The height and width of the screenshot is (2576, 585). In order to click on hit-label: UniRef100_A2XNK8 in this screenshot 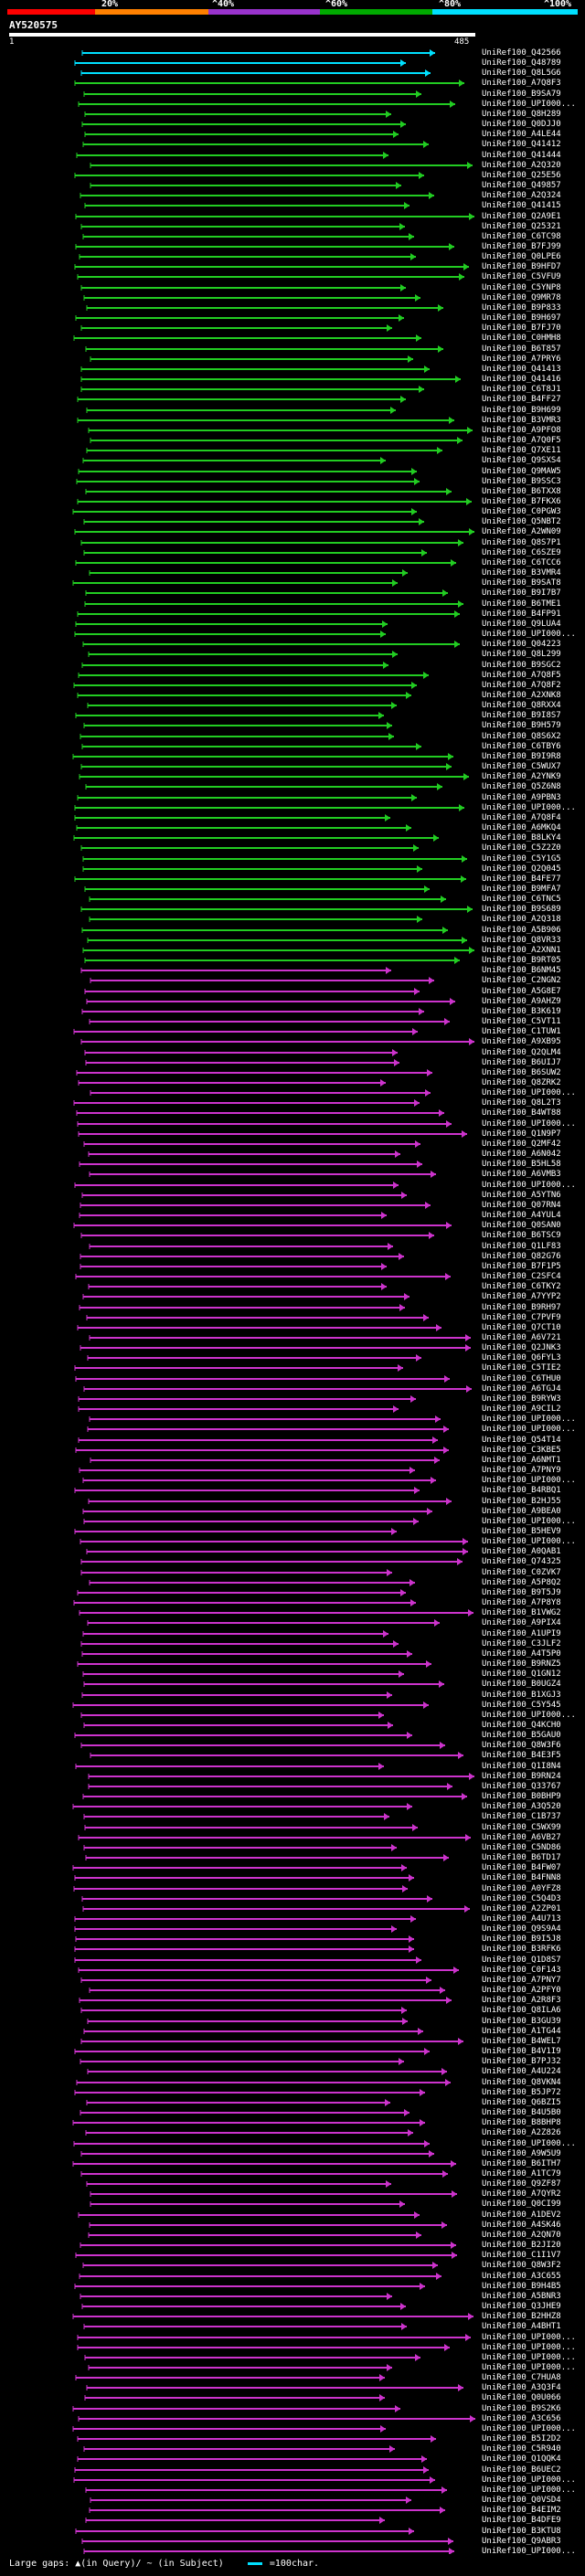, I will do `click(521, 695)`.